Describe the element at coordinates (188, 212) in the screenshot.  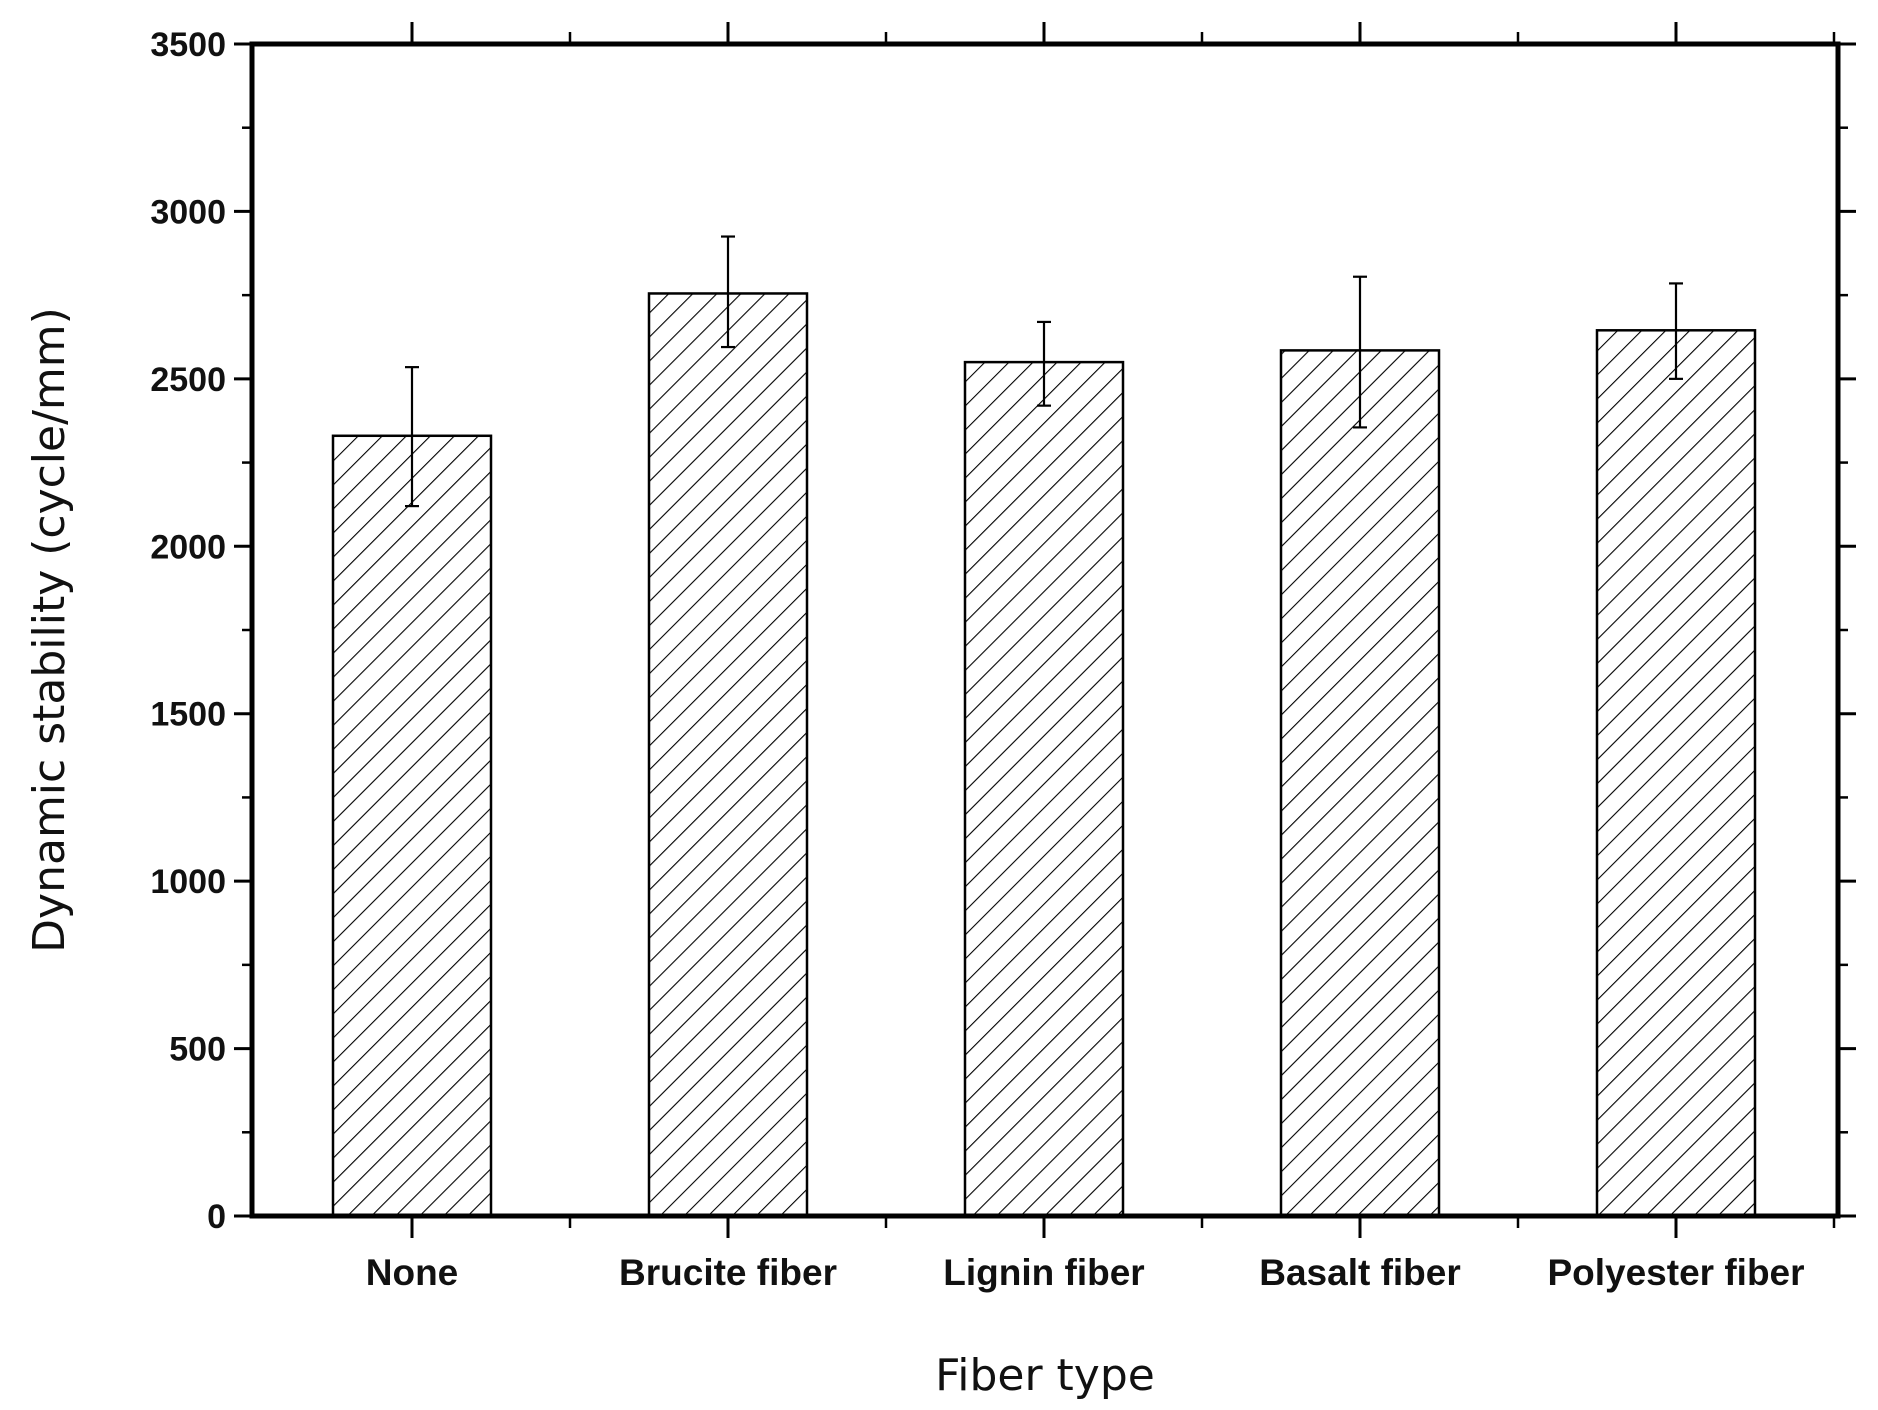
I see `y-tick-label: 3000` at that location.